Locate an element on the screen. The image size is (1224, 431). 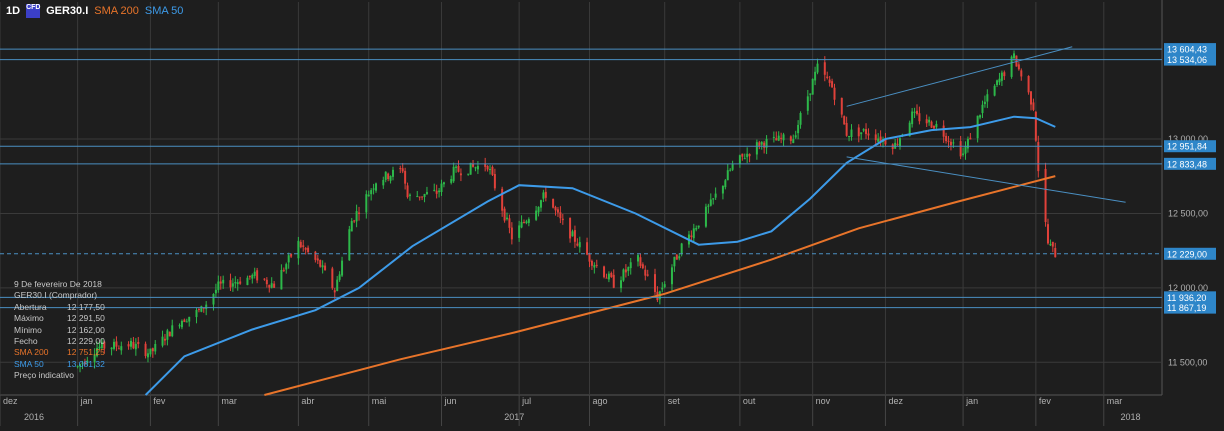
x-tick-label: dez is located at coordinates (895, 401).